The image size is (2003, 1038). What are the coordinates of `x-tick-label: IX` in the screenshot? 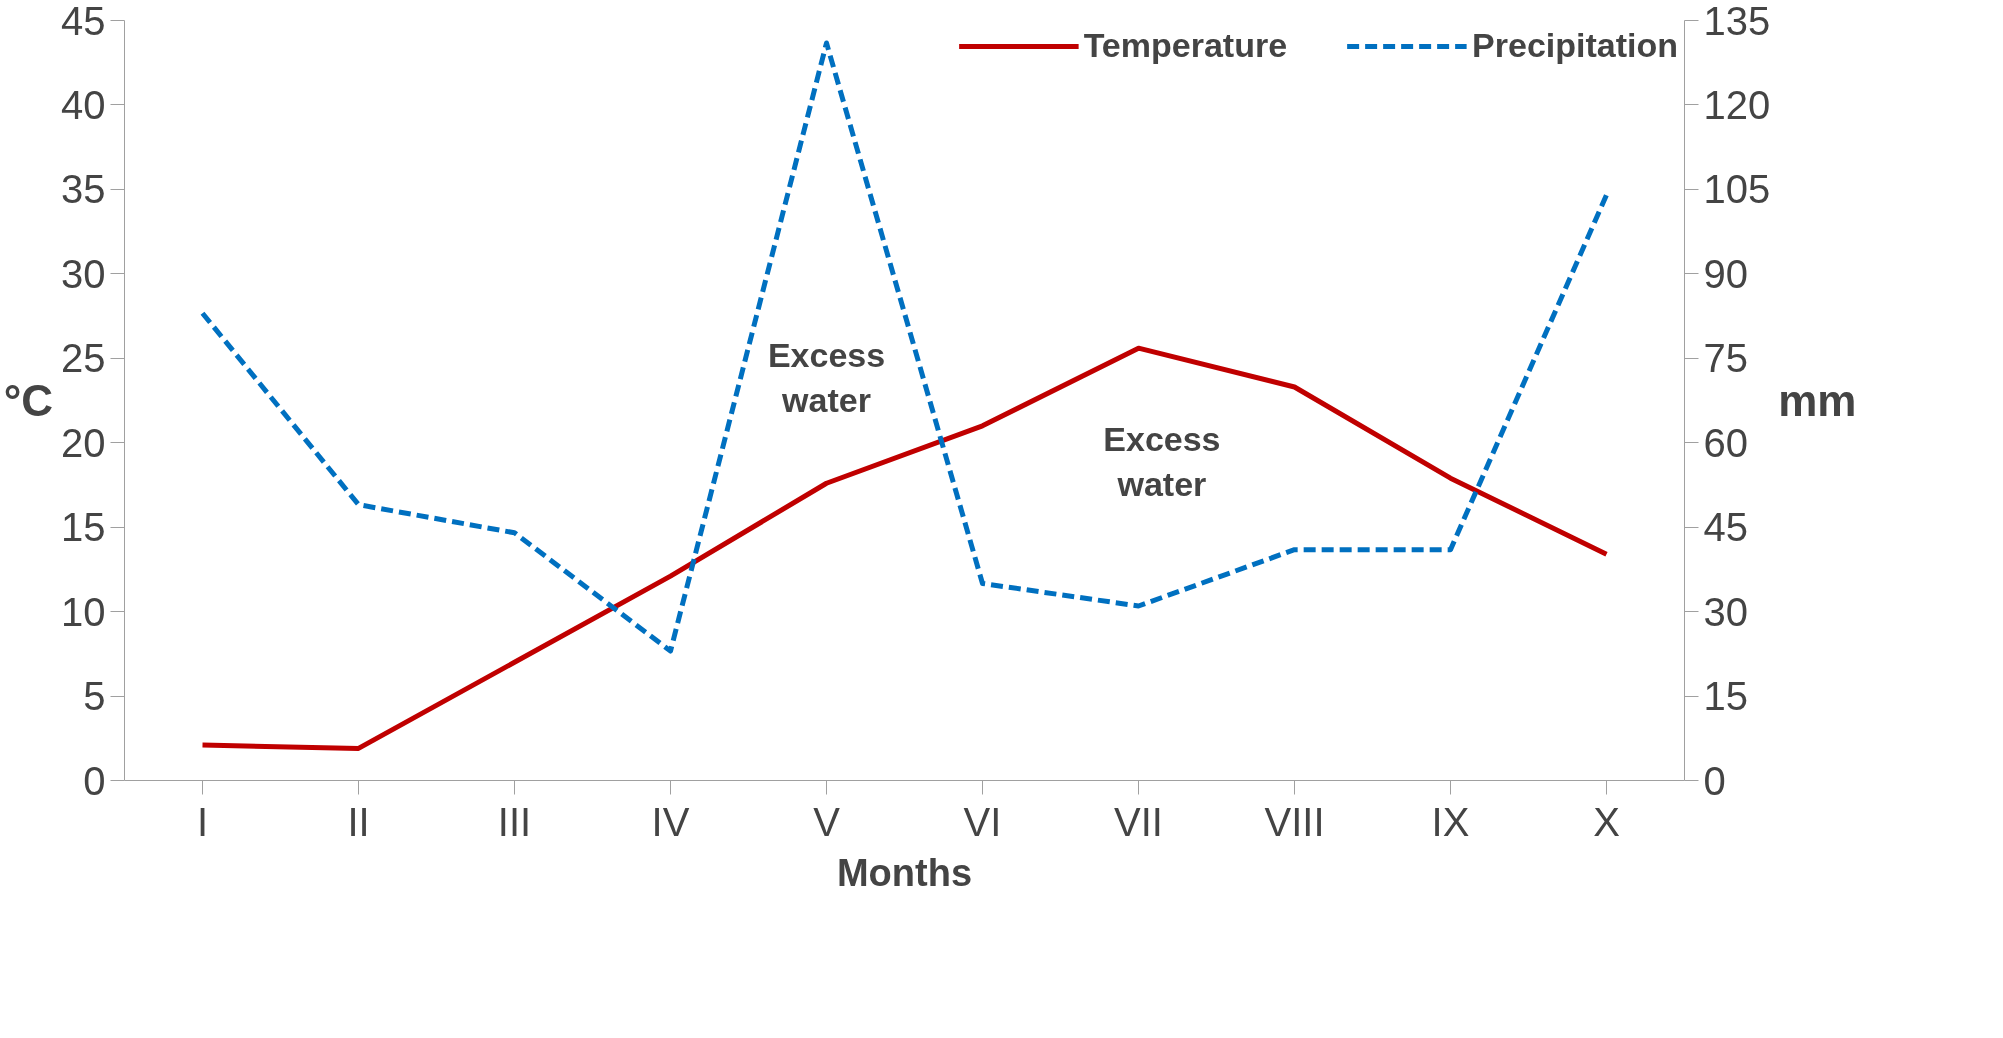 It's located at (1450, 821).